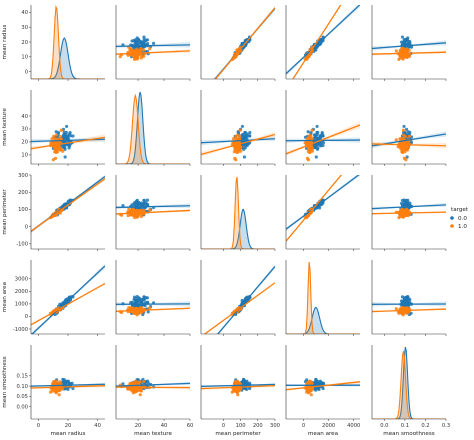 The height and width of the screenshot is (440, 474). What do you see at coordinates (5, 127) in the screenshot?
I see `y-axis-label: mean texture` at bounding box center [5, 127].